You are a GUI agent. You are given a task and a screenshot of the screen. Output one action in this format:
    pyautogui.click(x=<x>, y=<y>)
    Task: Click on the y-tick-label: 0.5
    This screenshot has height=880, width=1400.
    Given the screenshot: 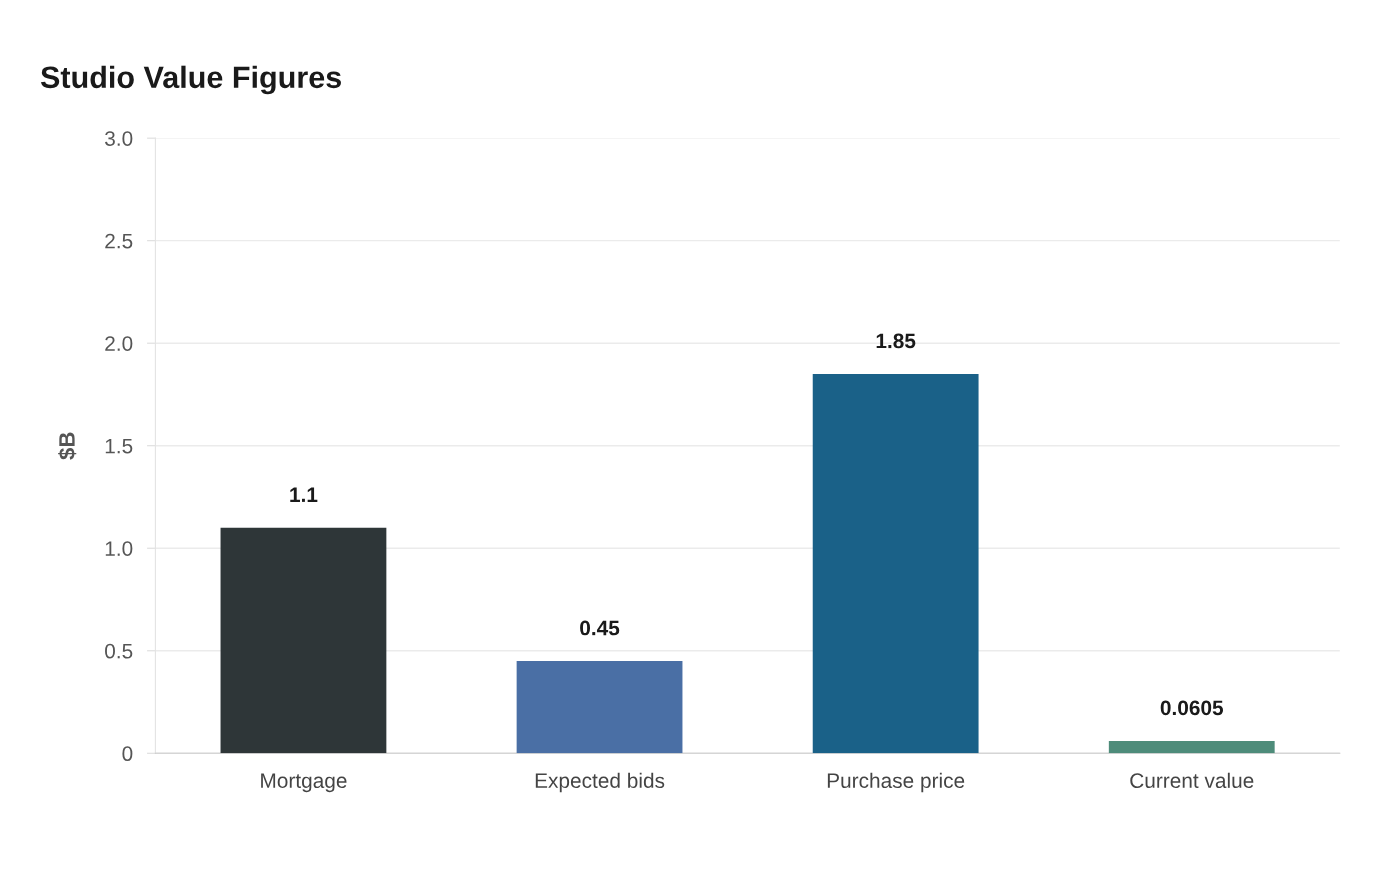 What is the action you would take?
    pyautogui.click(x=119, y=651)
    